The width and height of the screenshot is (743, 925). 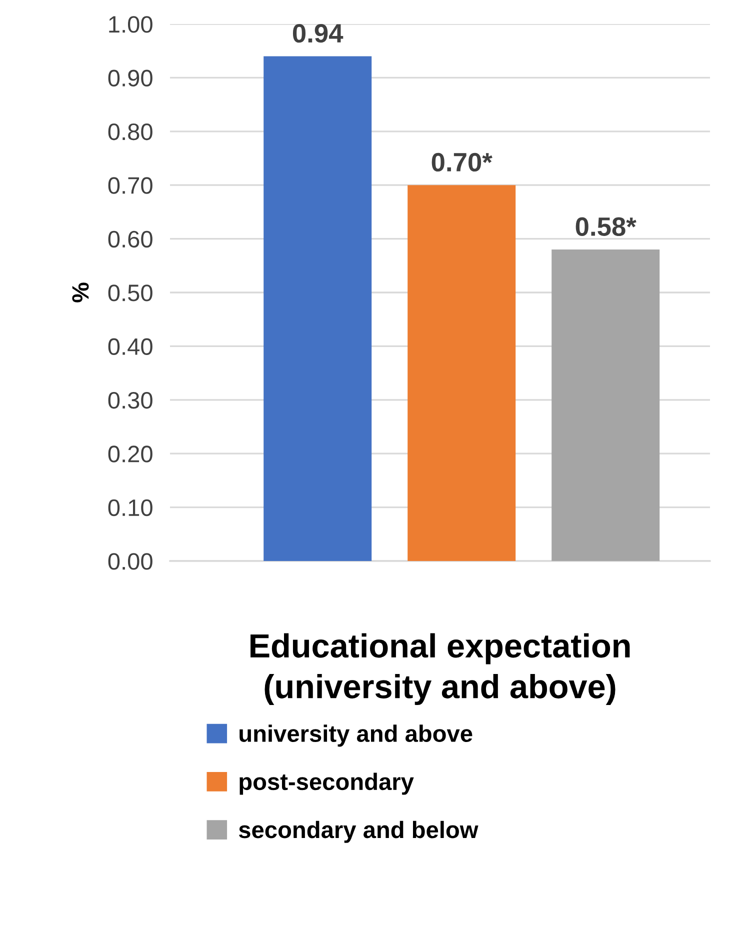 What do you see at coordinates (327, 783) in the screenshot?
I see `legend-label: post-secondary` at bounding box center [327, 783].